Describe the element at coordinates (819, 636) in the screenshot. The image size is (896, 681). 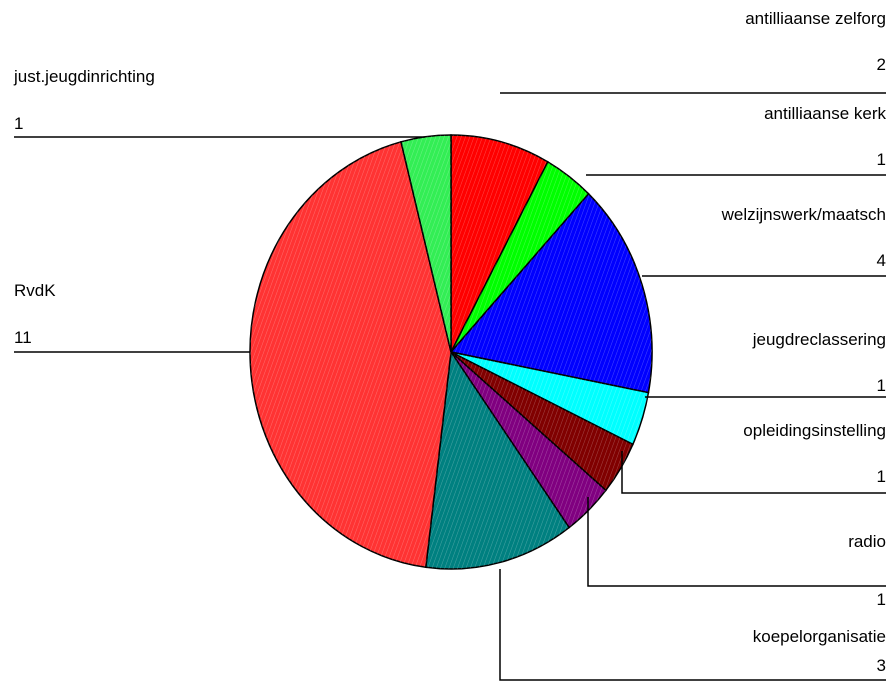
I see `slice-label: koepelorganisatie` at that location.